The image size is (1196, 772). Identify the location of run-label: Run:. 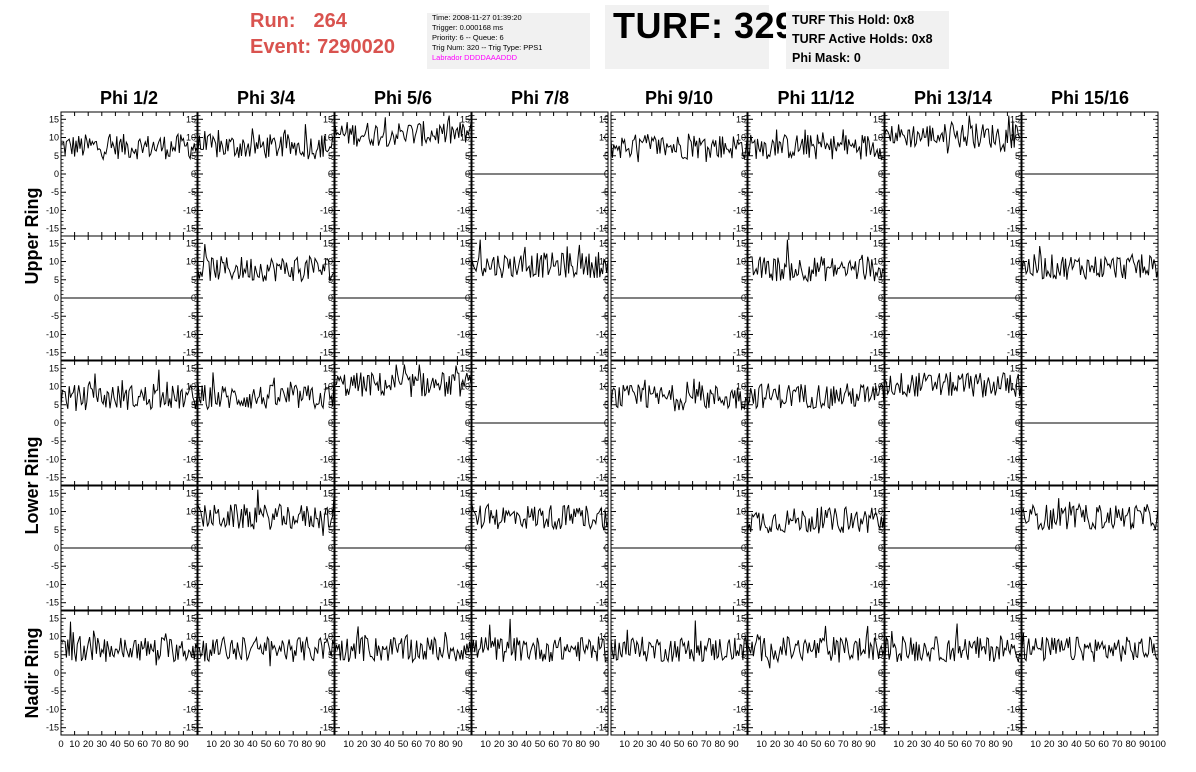
(273, 21).